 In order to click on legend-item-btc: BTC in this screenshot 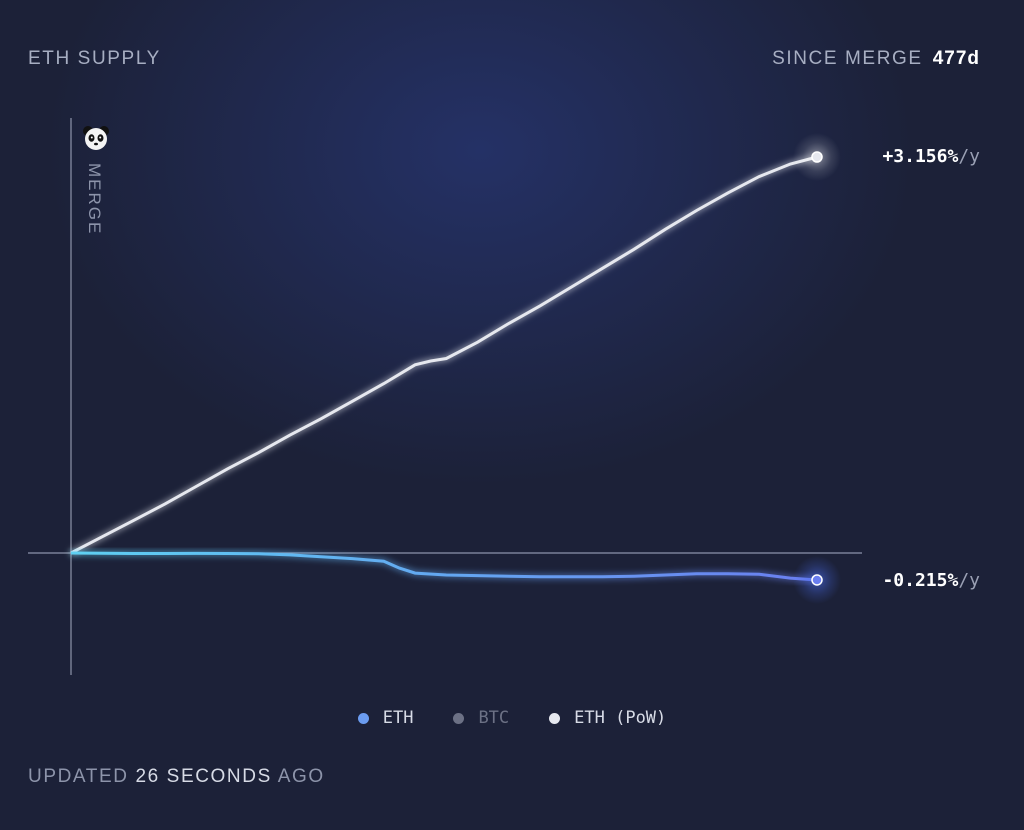, I will do `click(481, 718)`.